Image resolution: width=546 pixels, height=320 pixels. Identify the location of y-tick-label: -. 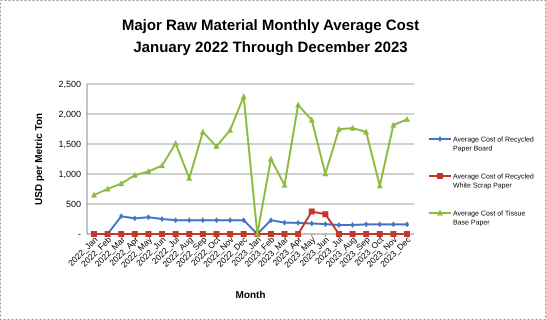
(79, 234).